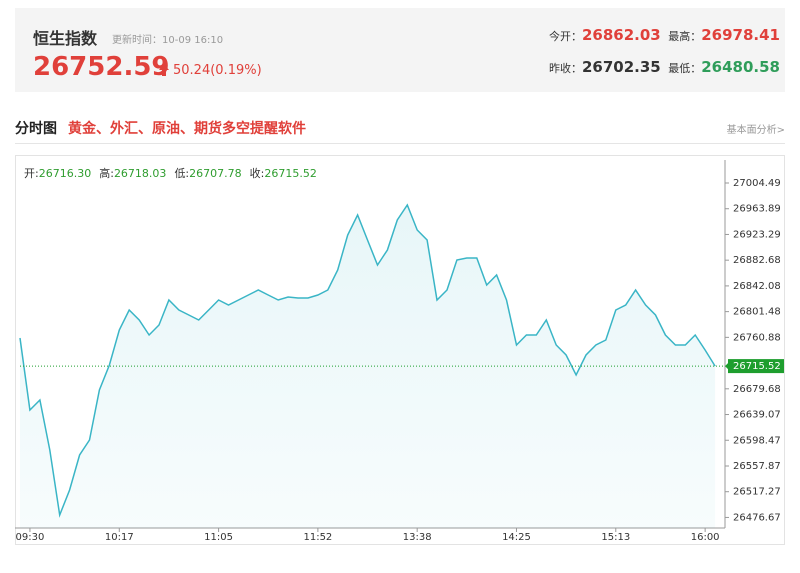  I want to click on info-value: 26718.03, so click(140, 173).